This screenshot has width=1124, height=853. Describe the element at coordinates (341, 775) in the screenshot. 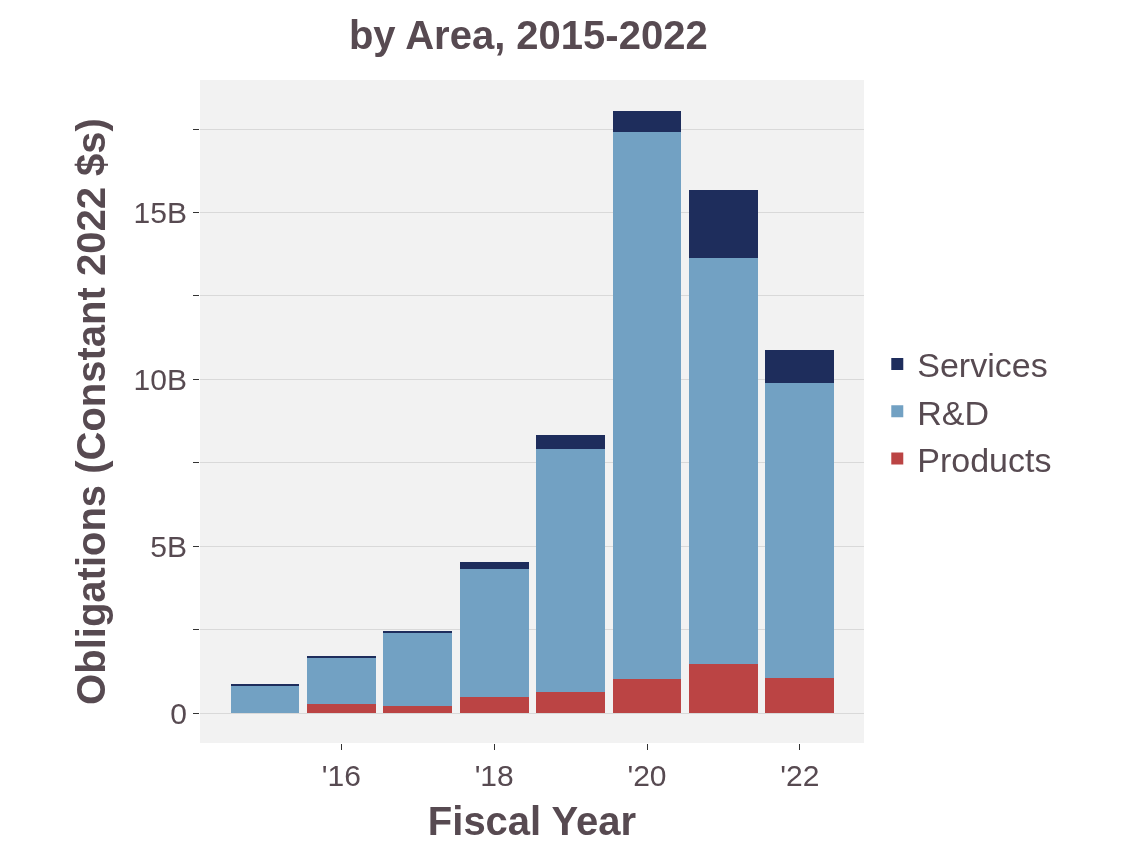

I see `x-tick-label: '16` at that location.